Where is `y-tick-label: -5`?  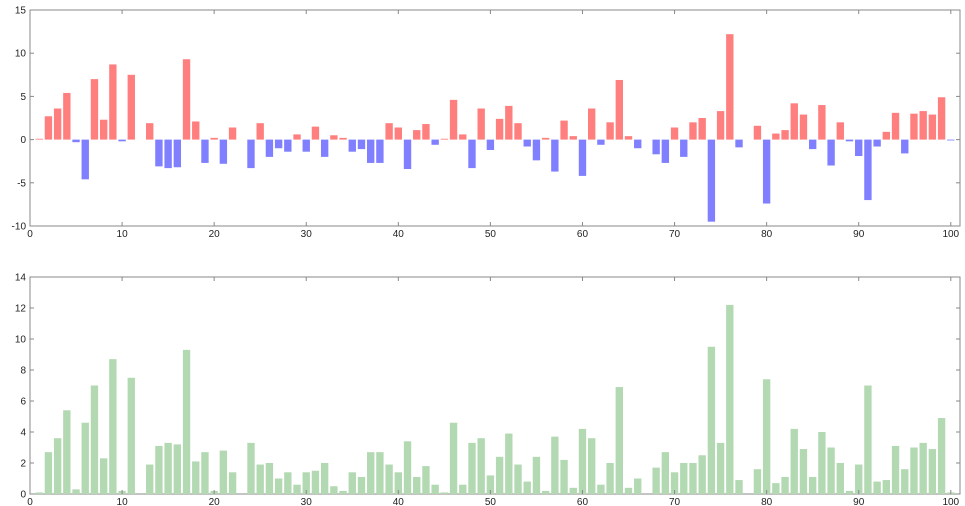 y-tick-label: -5 is located at coordinates (21, 183).